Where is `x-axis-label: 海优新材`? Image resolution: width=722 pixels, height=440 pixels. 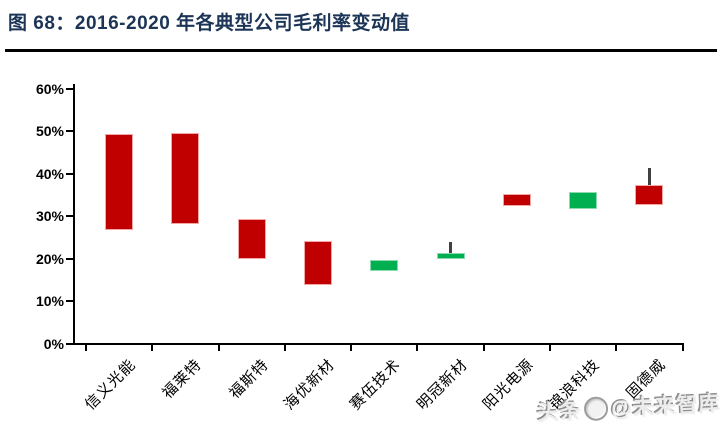 x-axis-label: 海优新材 is located at coordinates (309, 384).